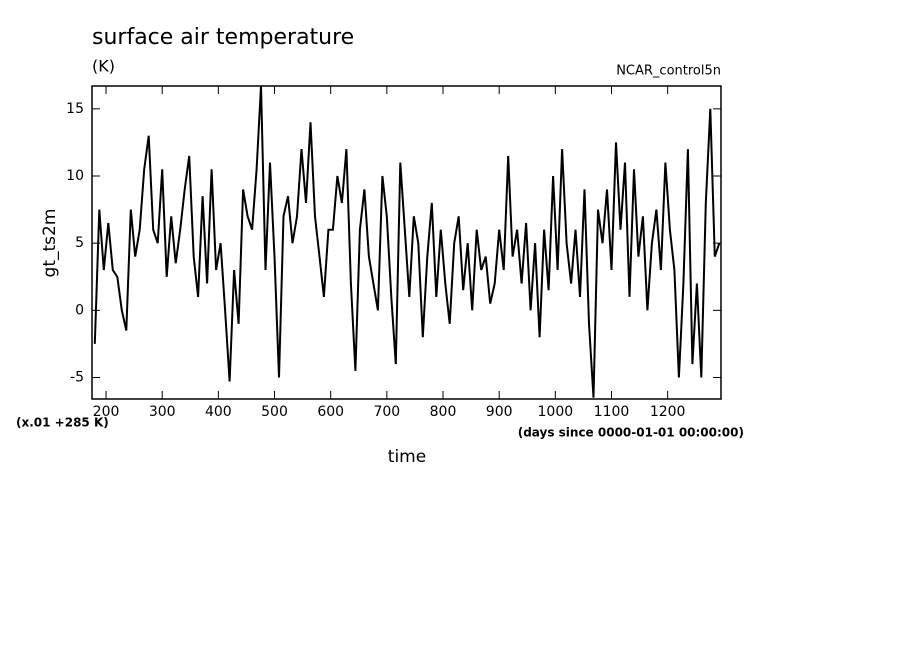  What do you see at coordinates (50, 243) in the screenshot?
I see `y-axis-label: gt_ts2m` at bounding box center [50, 243].